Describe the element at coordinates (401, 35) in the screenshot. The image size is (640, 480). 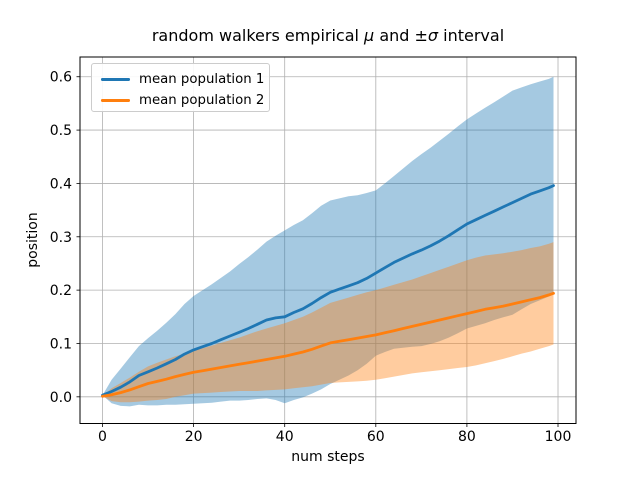
I see `title-text: and ±` at that location.